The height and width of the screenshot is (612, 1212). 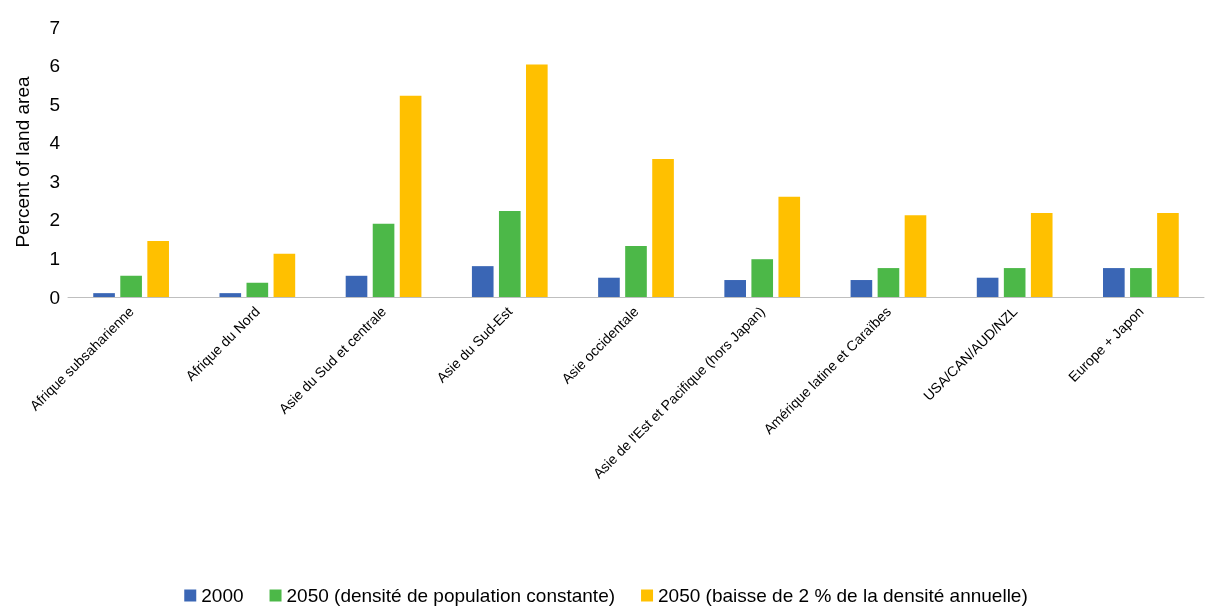 What do you see at coordinates (54, 181) in the screenshot?
I see `y-tick-label: 3` at bounding box center [54, 181].